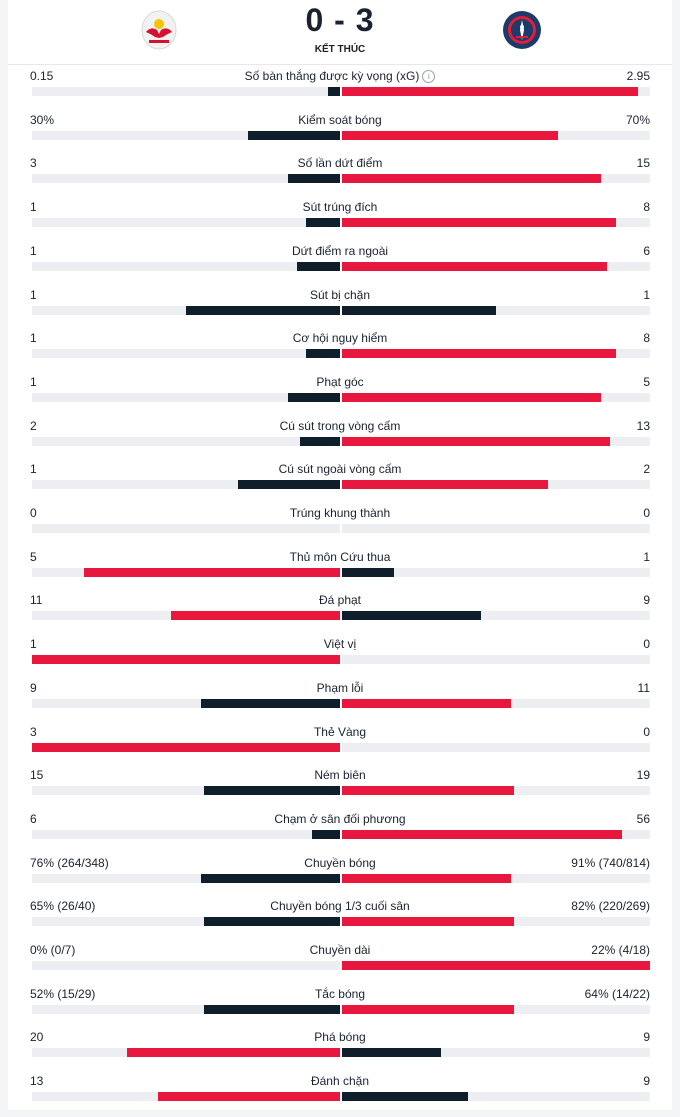 The image size is (680, 1117). What do you see at coordinates (340, 688) in the screenshot?
I see `stat-name: Phạm lỗi` at bounding box center [340, 688].